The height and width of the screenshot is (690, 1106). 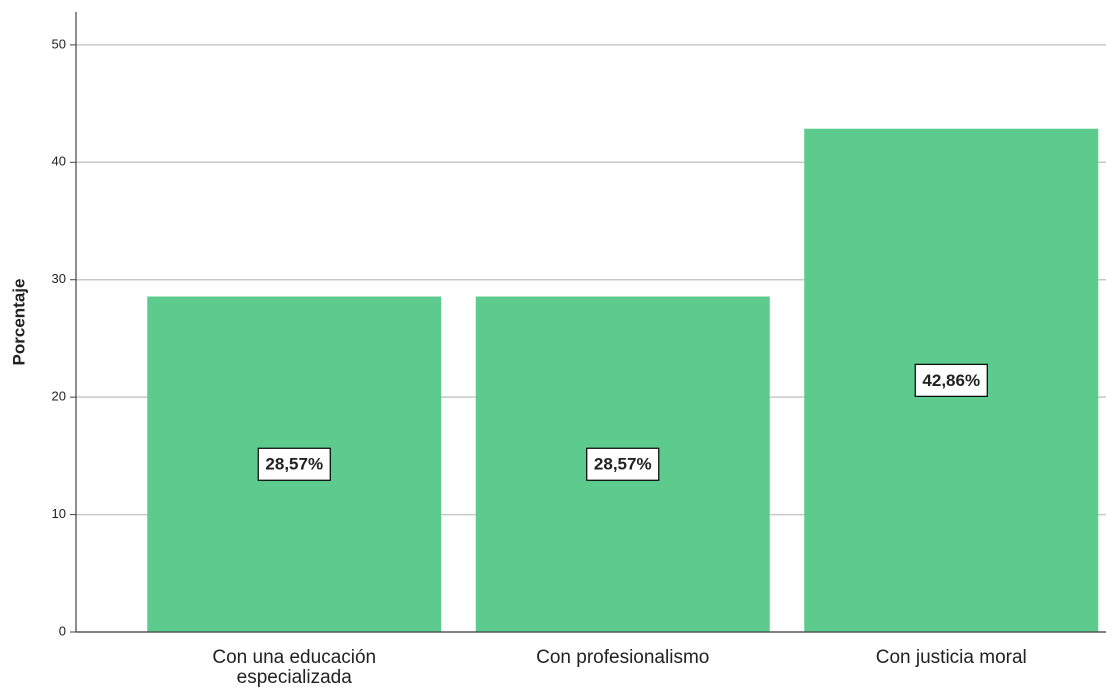 I want to click on y-tick-label: 30, so click(x=59, y=278).